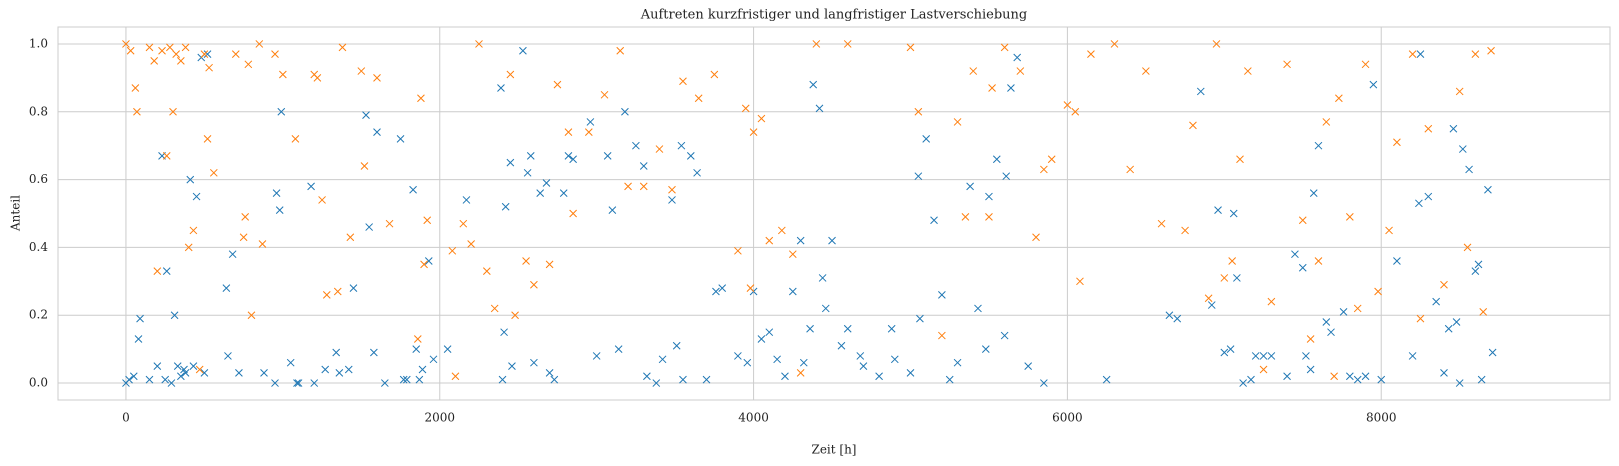 This screenshot has width=1619, height=466. Describe the element at coordinates (1067, 418) in the screenshot. I see `x-tick-label: 6000` at that location.